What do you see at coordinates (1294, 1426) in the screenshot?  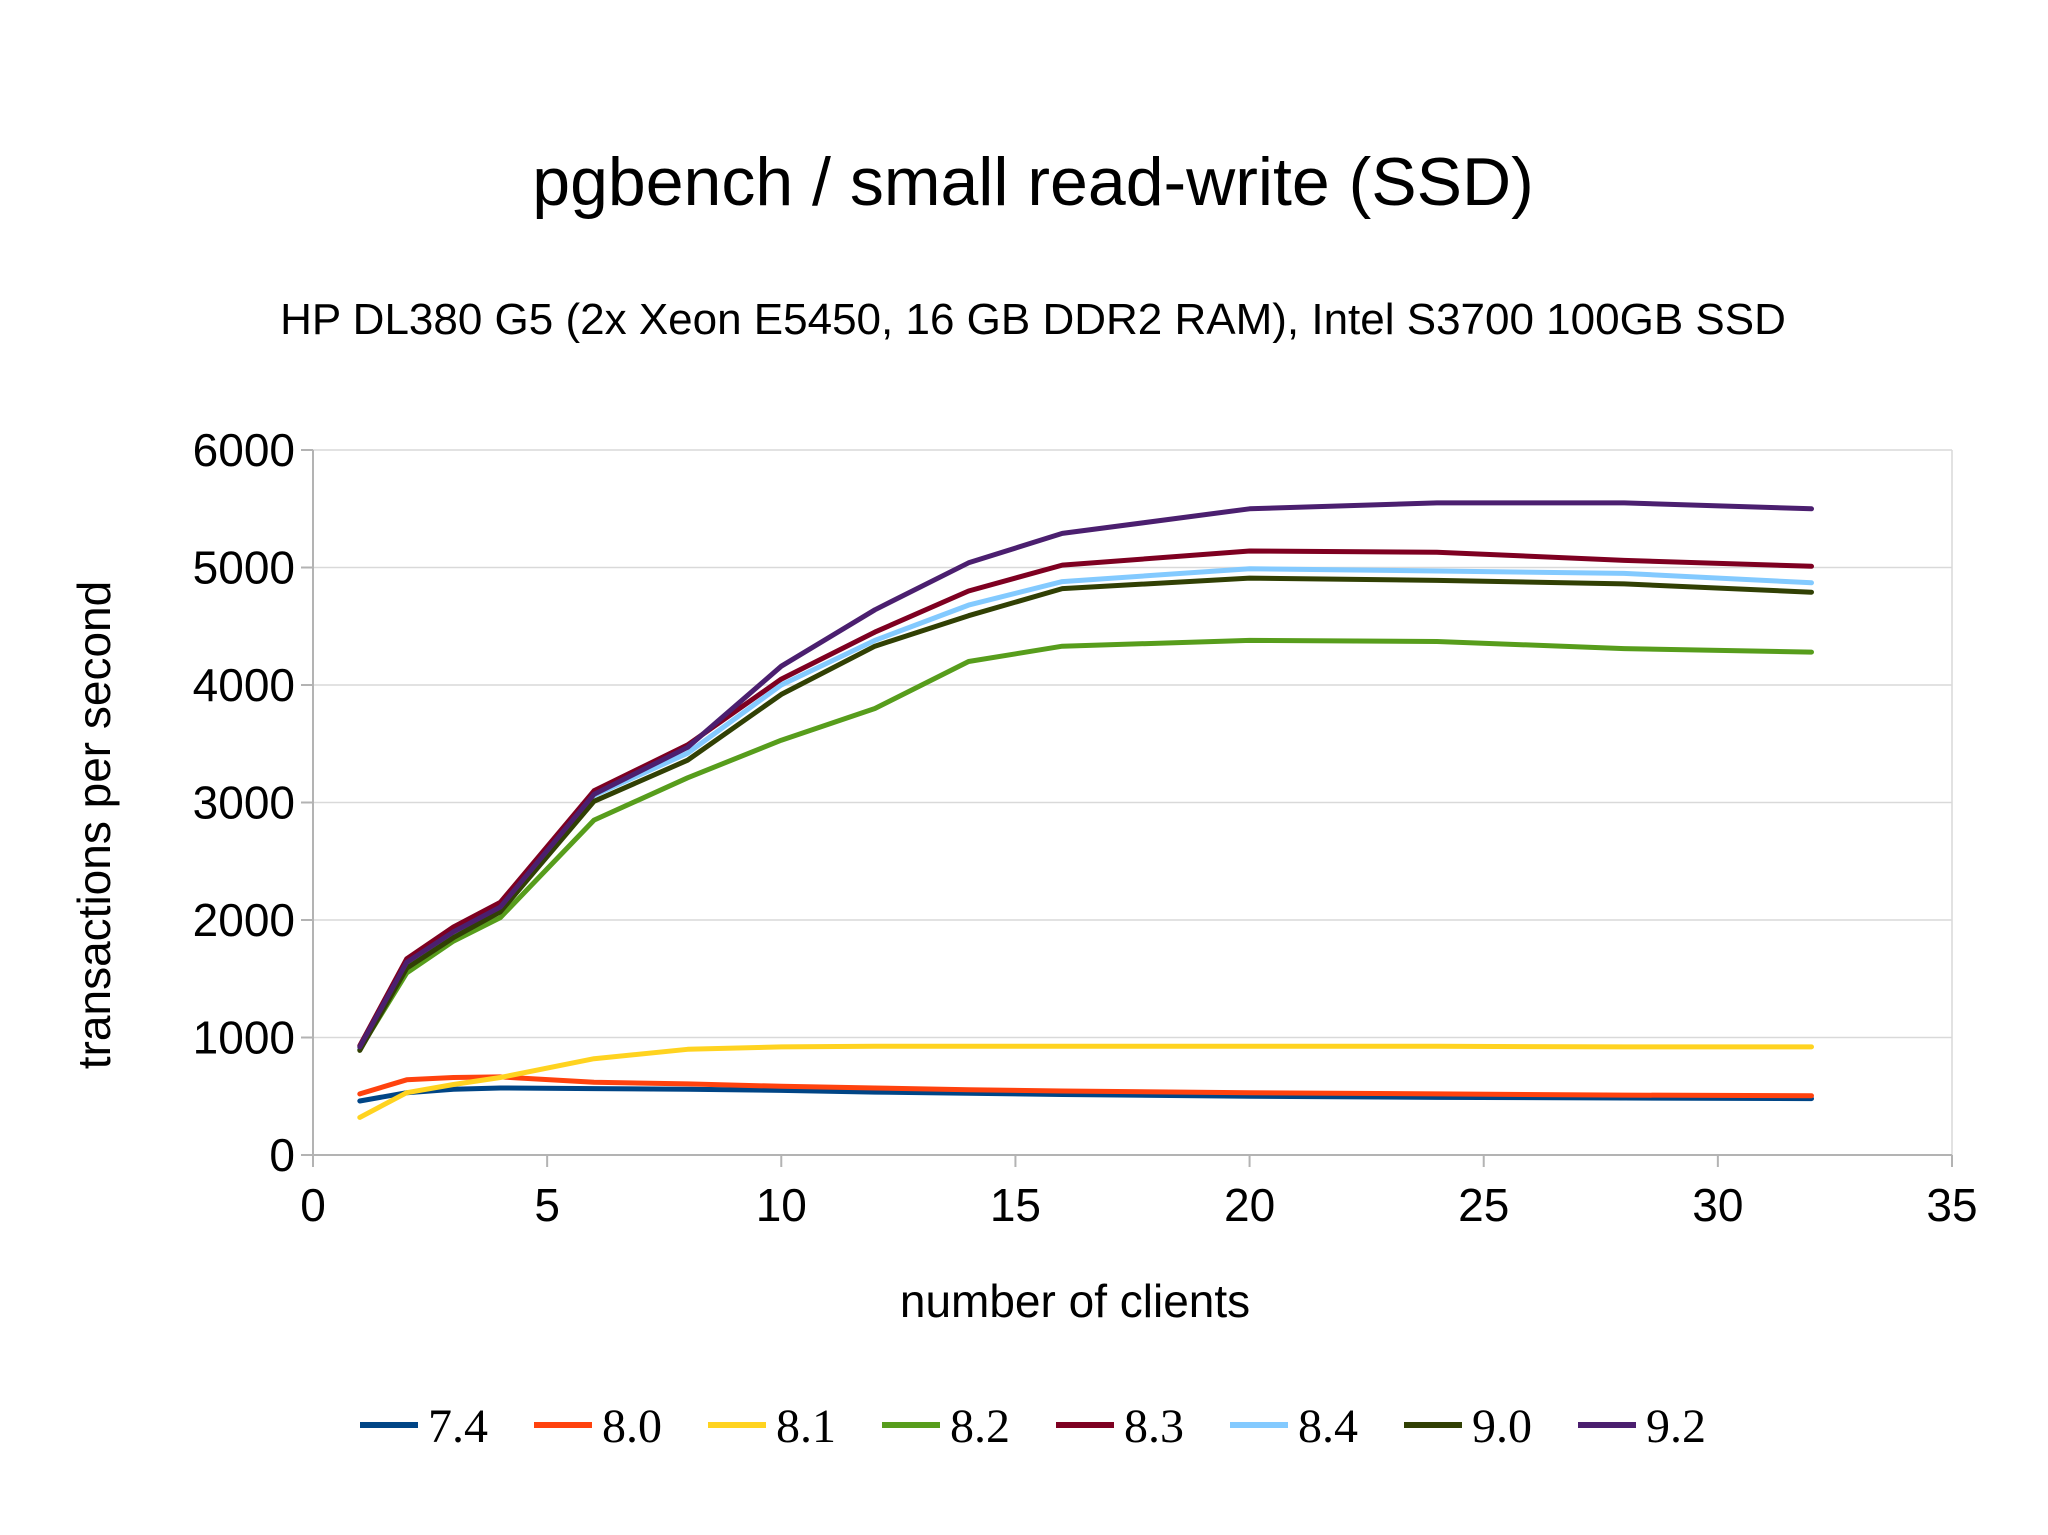 I see `legend-item-8-4: 8.4` at bounding box center [1294, 1426].